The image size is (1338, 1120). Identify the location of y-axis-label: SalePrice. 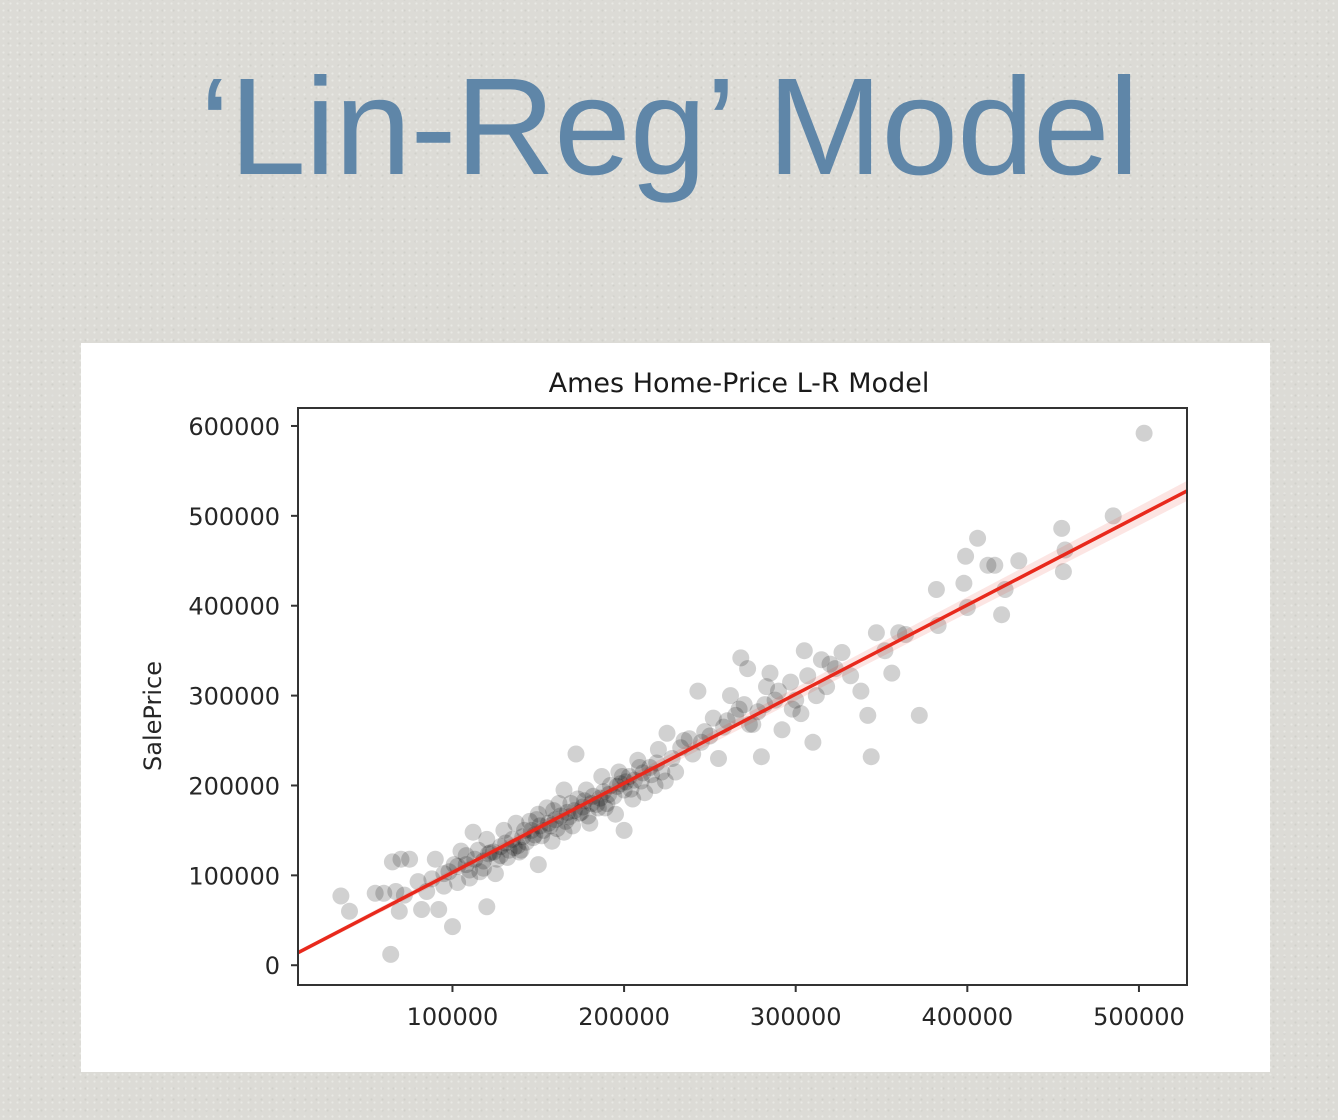
(153, 716).